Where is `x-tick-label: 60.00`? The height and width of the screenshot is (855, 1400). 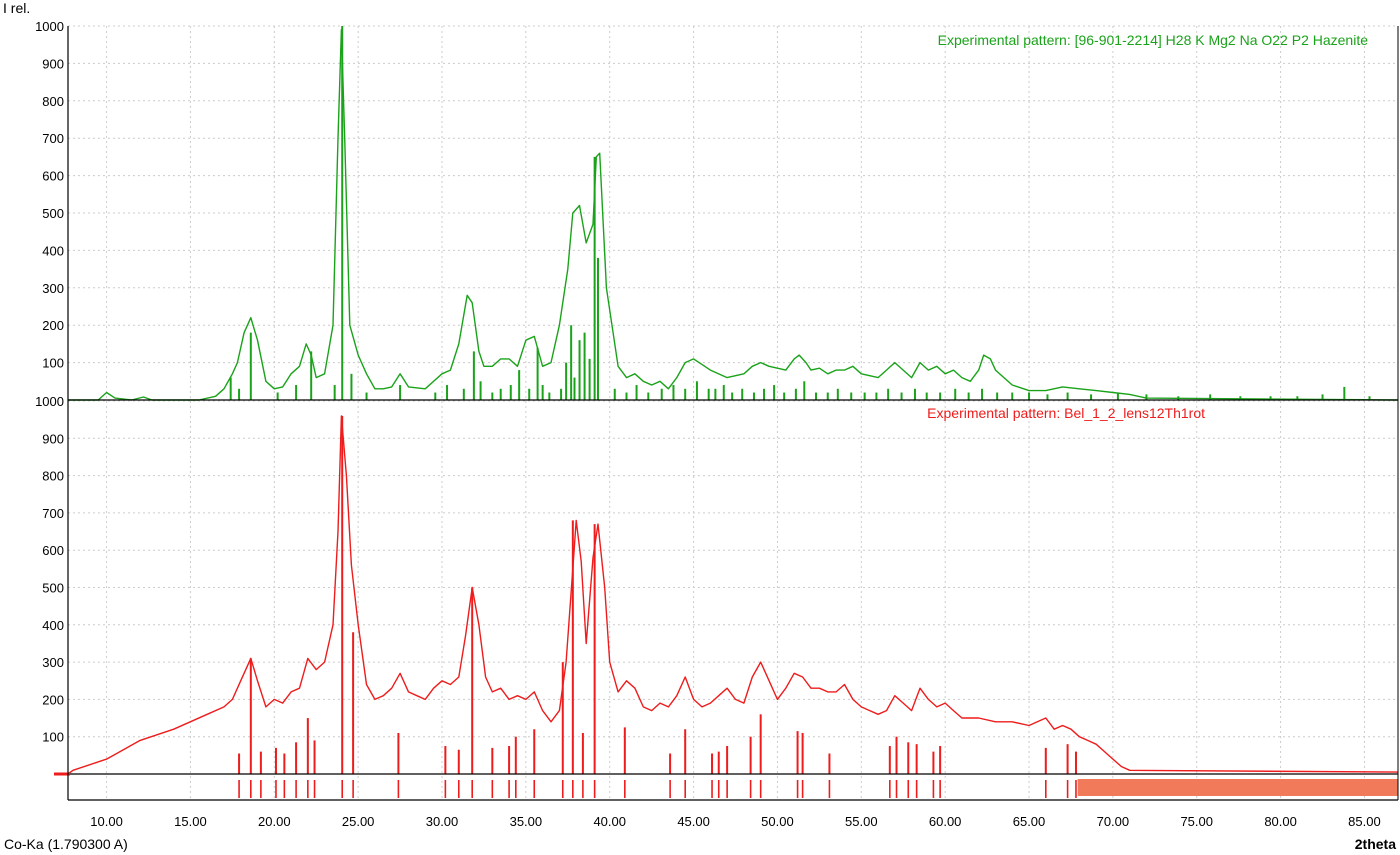 x-tick-label: 60.00 is located at coordinates (945, 821).